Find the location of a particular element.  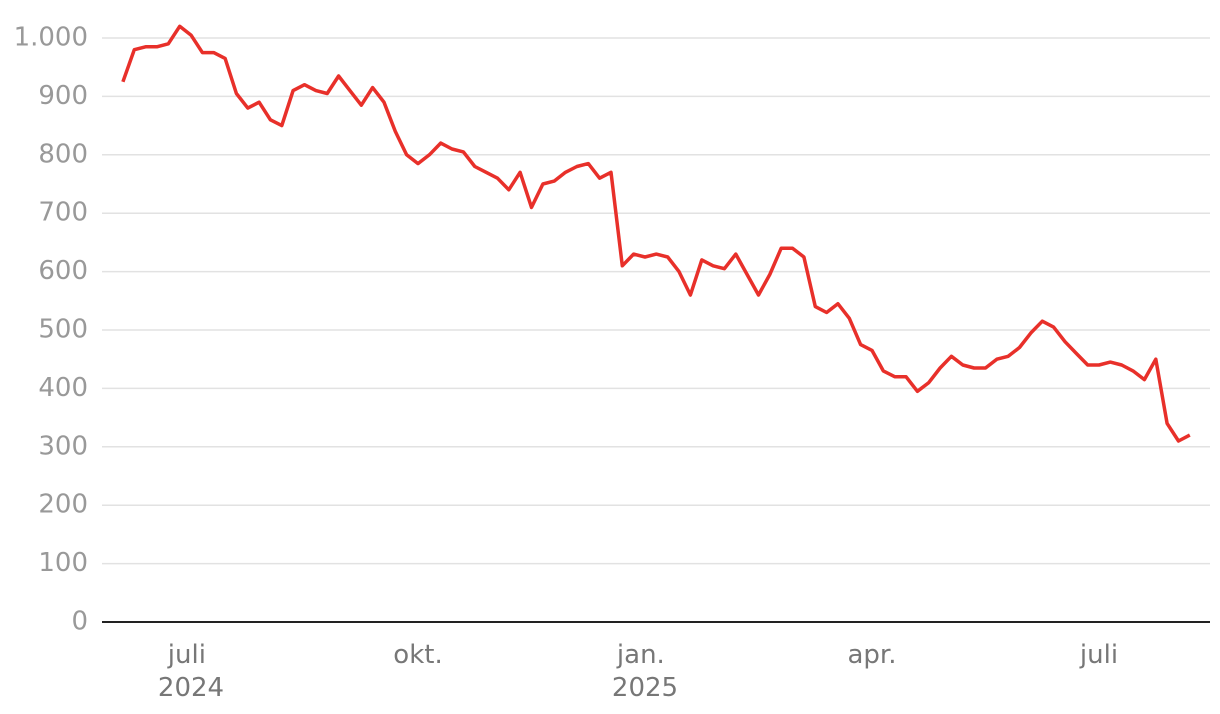

y-tick-label: 600 is located at coordinates (63, 271).